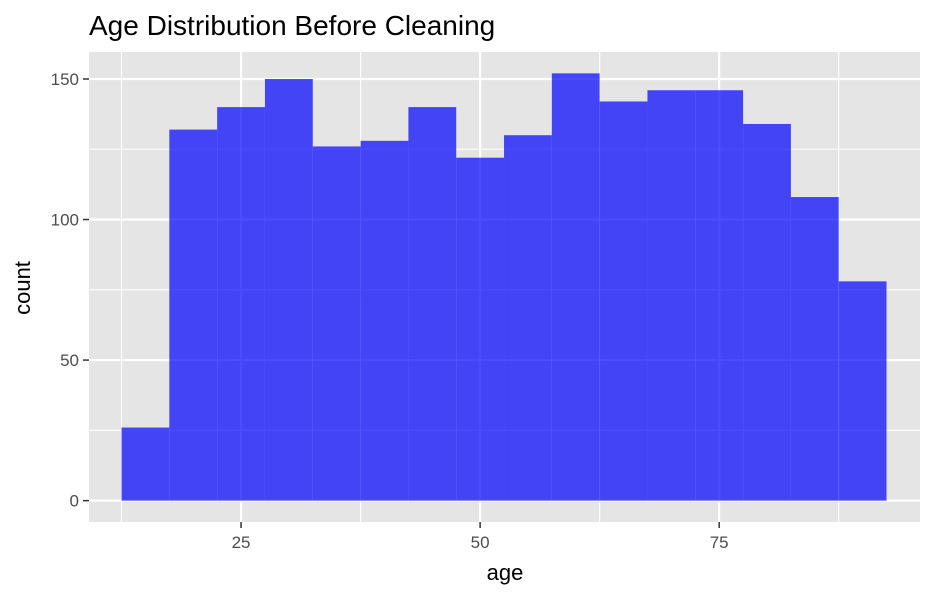  I want to click on x-axis: 25 50 75, so click(480, 537).